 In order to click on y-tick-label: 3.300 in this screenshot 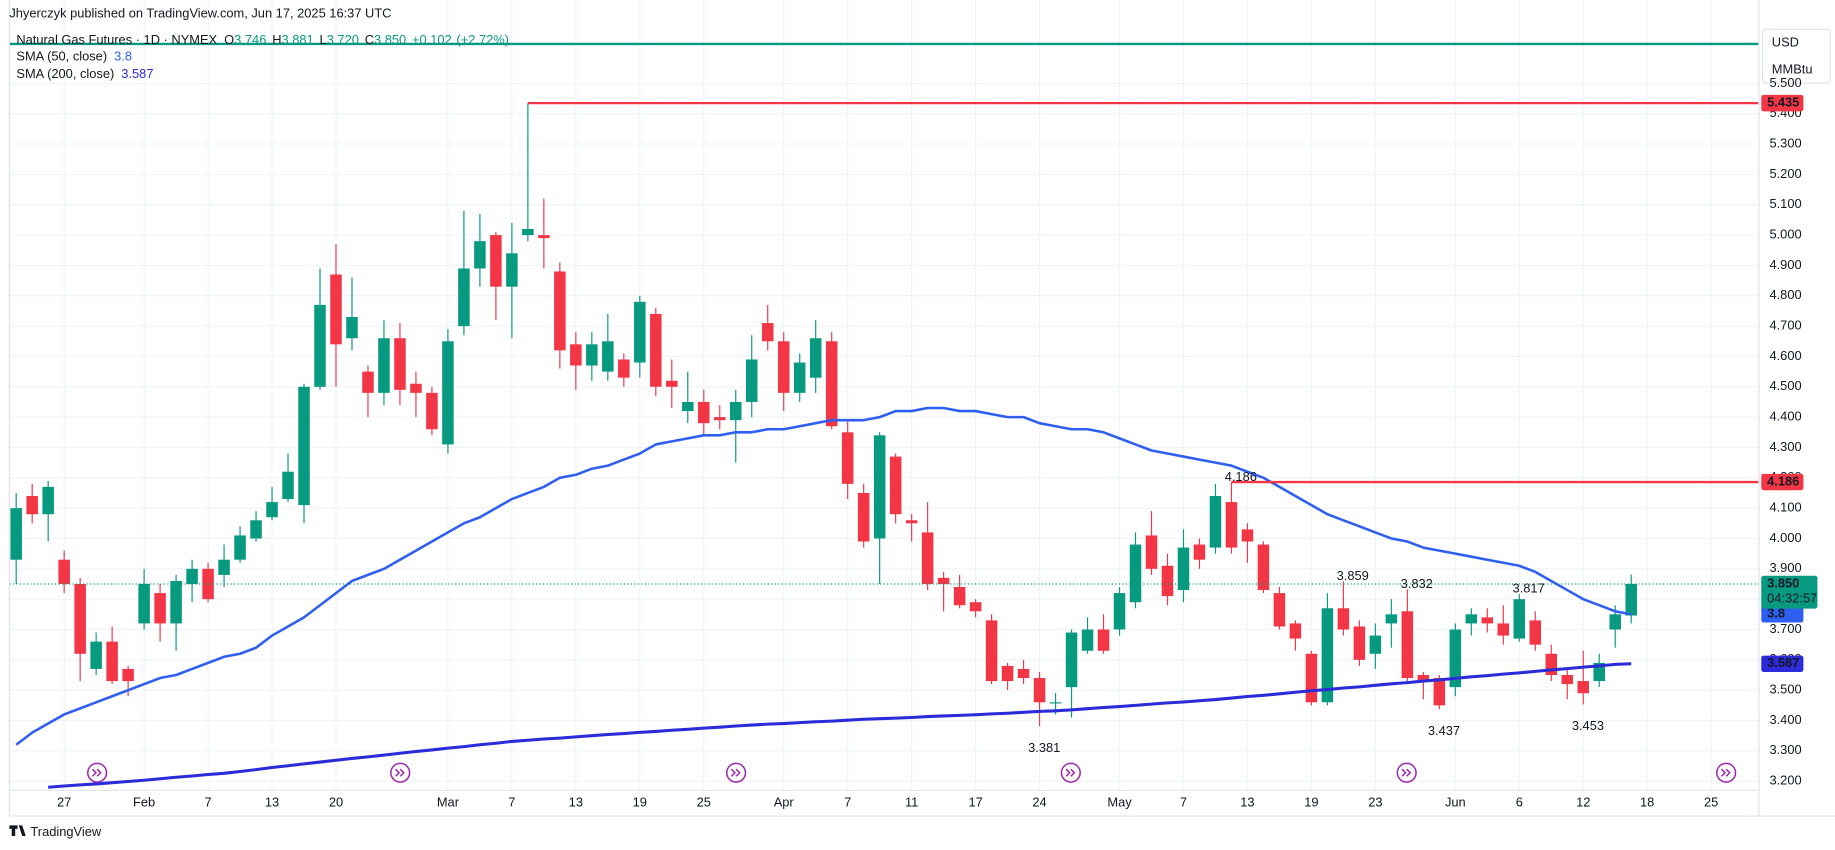, I will do `click(1785, 749)`.